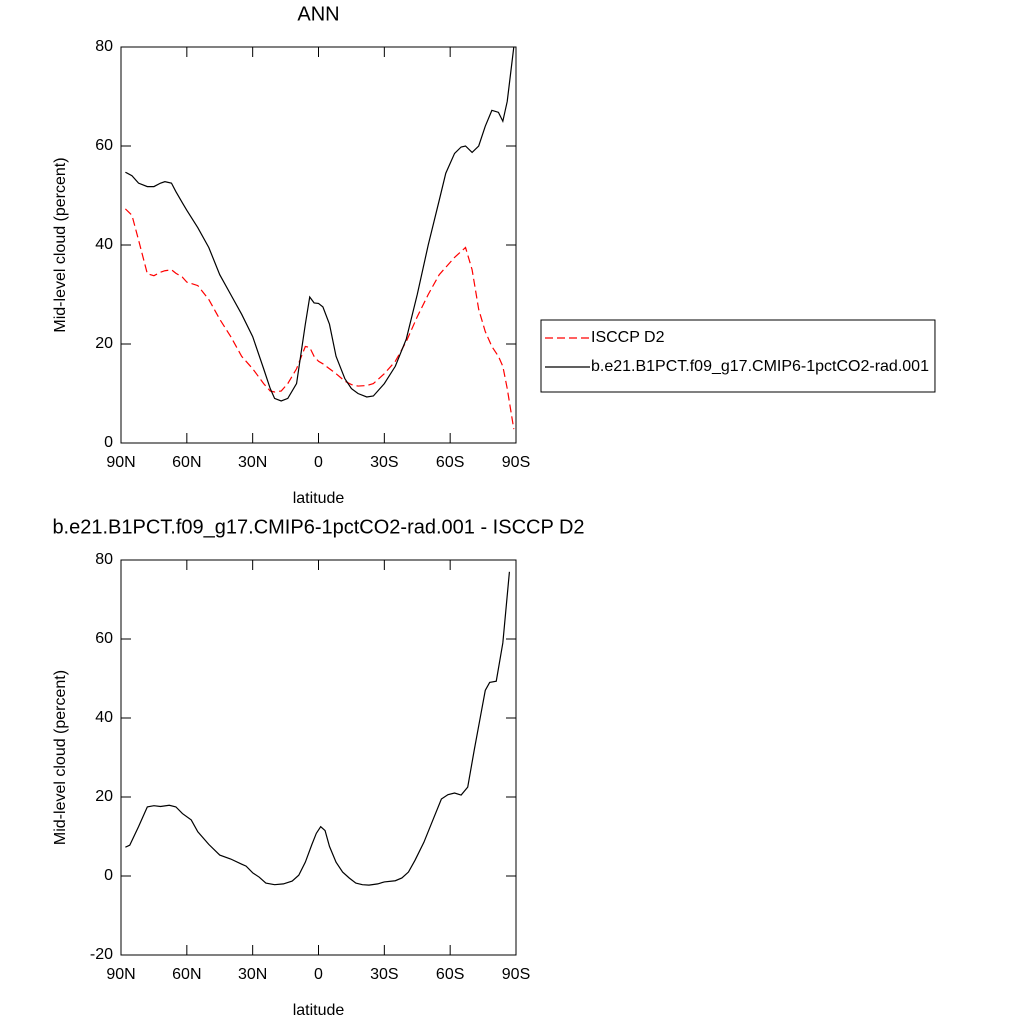  What do you see at coordinates (318, 14) in the screenshot?
I see `chart-title: ANN` at bounding box center [318, 14].